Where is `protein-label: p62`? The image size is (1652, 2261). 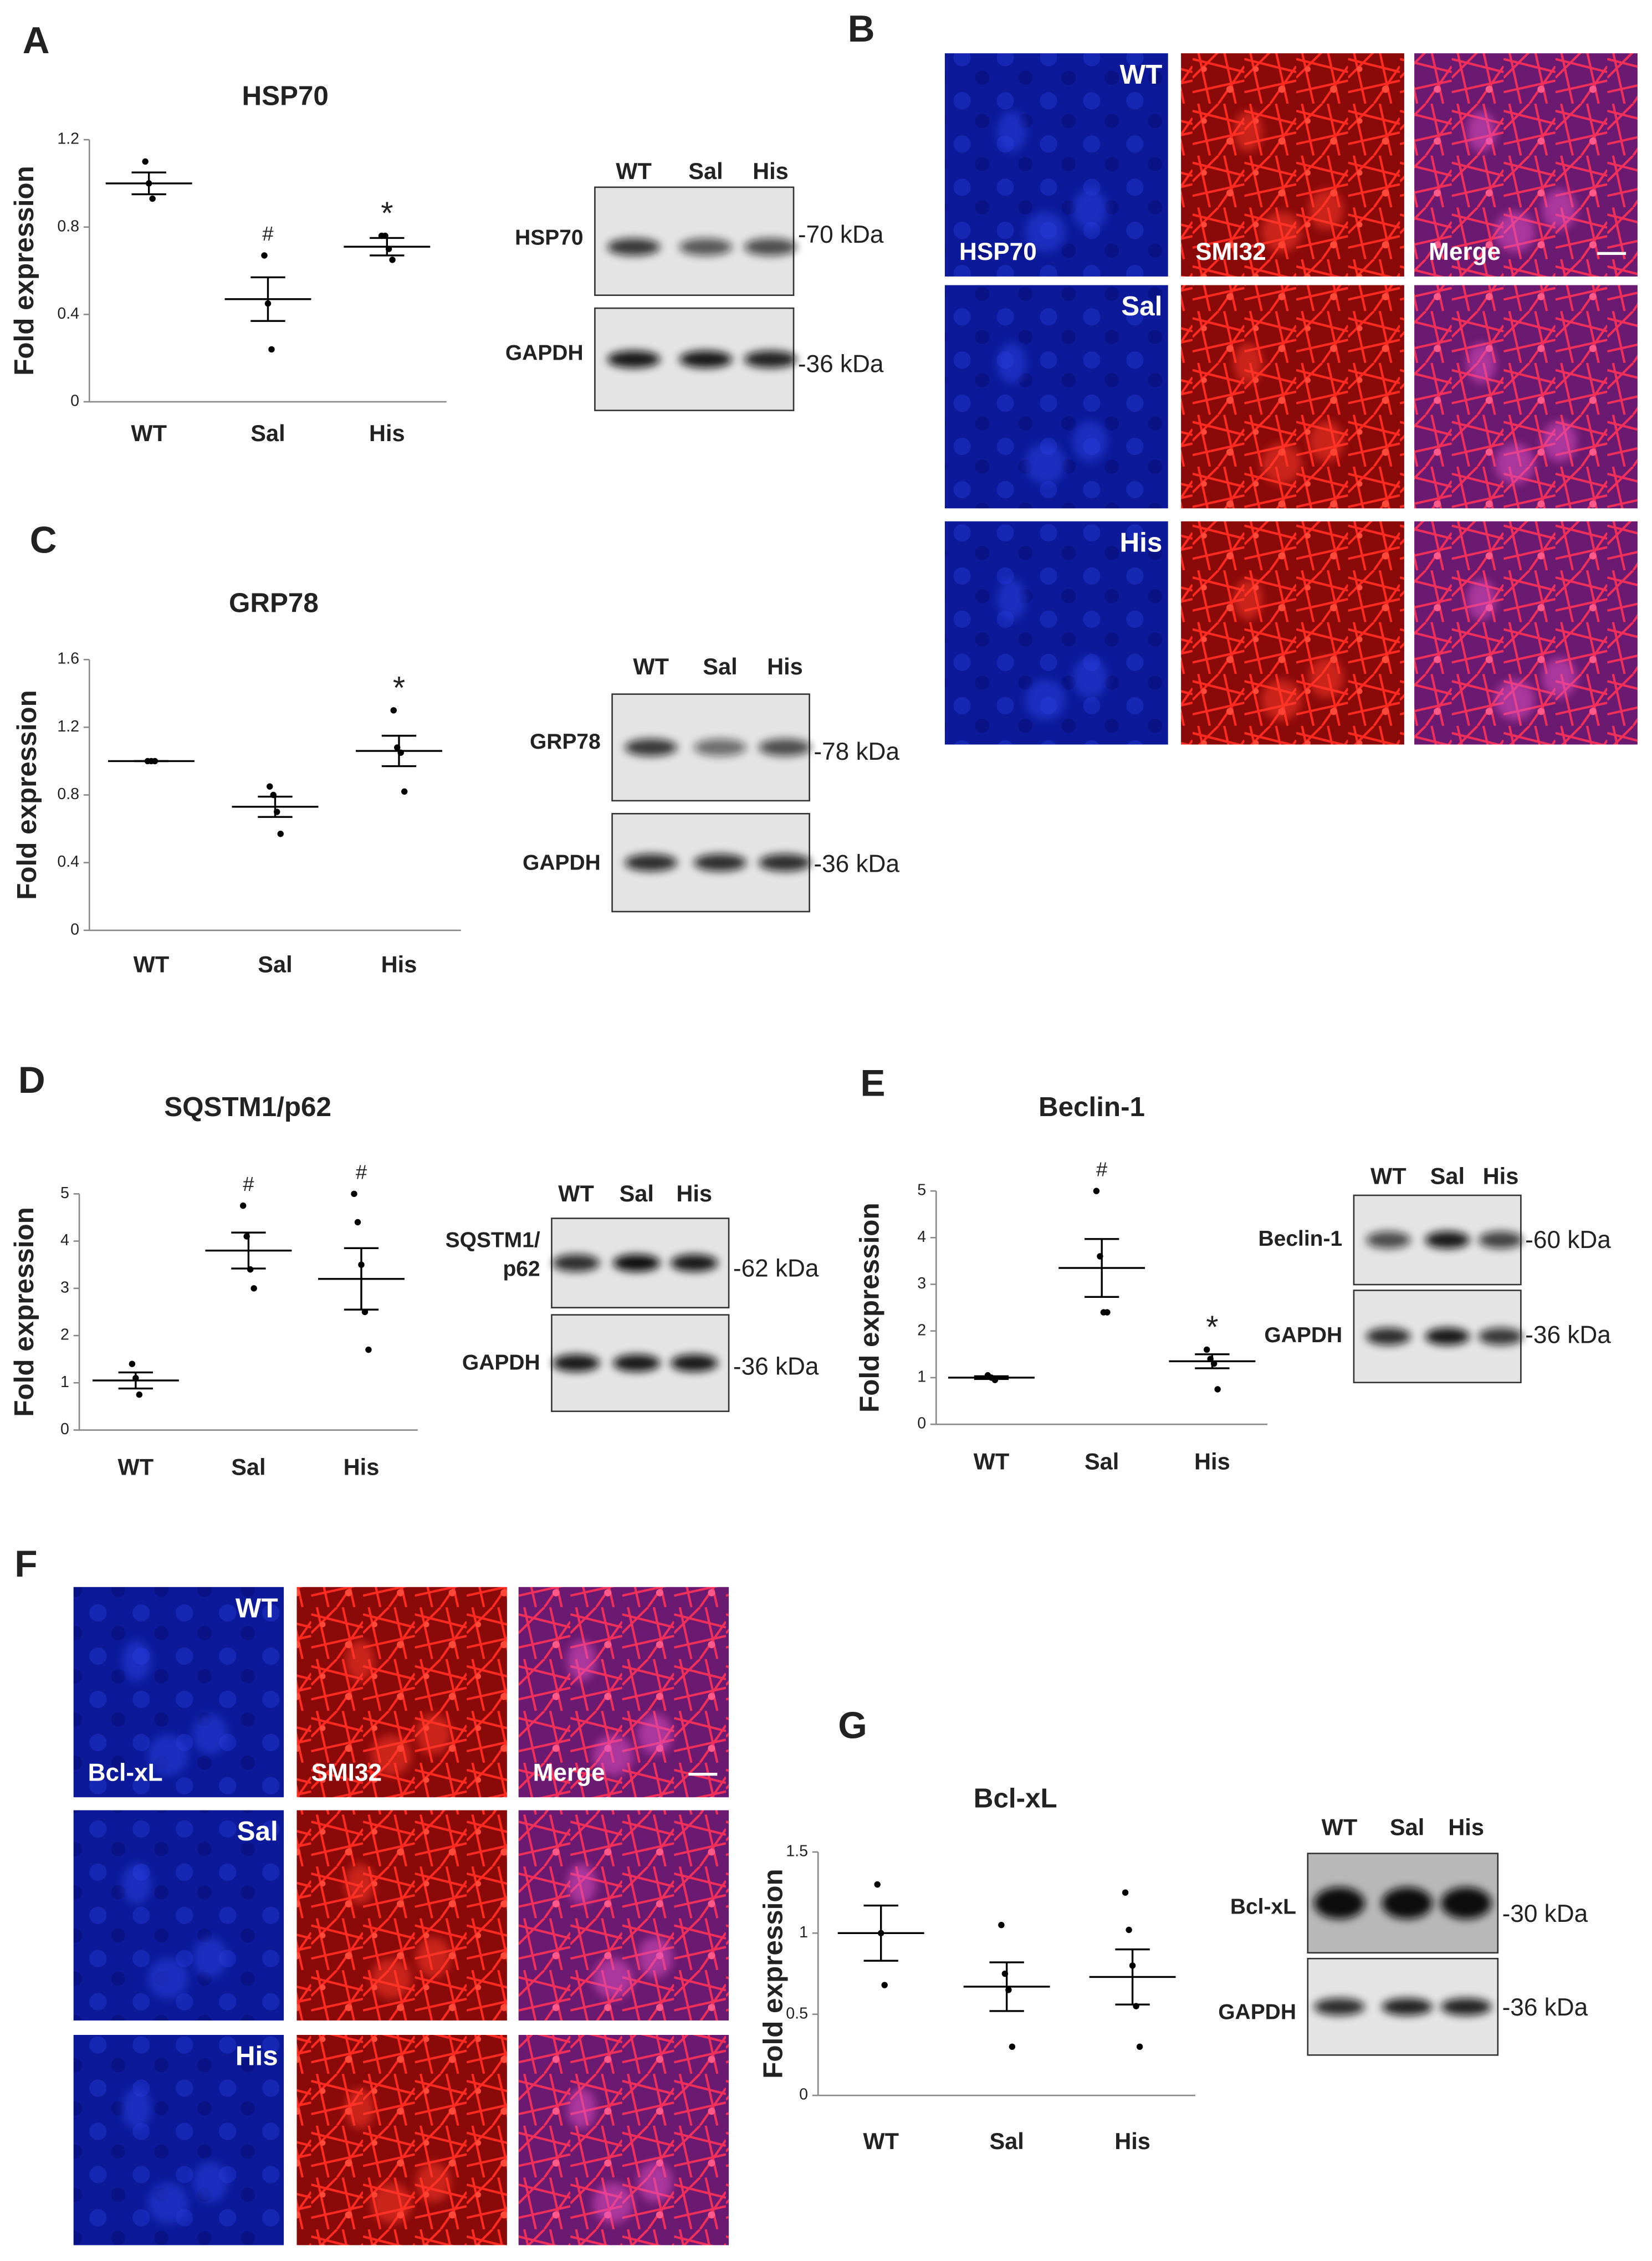
protein-label: p62 is located at coordinates (521, 1269).